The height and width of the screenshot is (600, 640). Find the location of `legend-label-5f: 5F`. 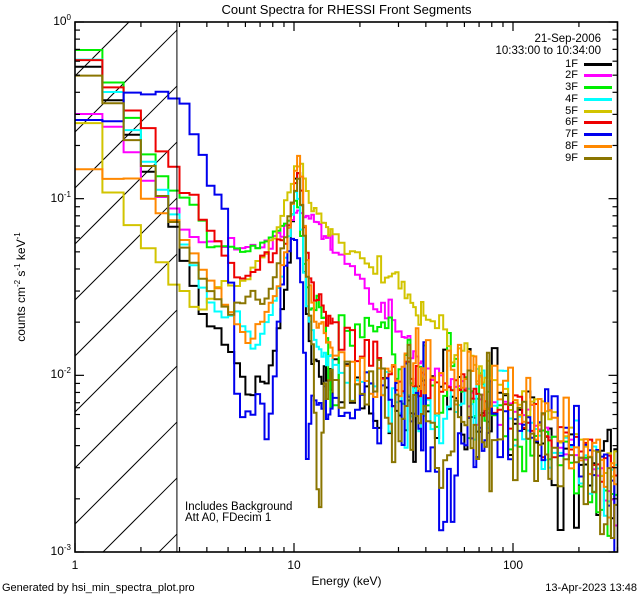

legend-label-5f: 5F is located at coordinates (571, 110).